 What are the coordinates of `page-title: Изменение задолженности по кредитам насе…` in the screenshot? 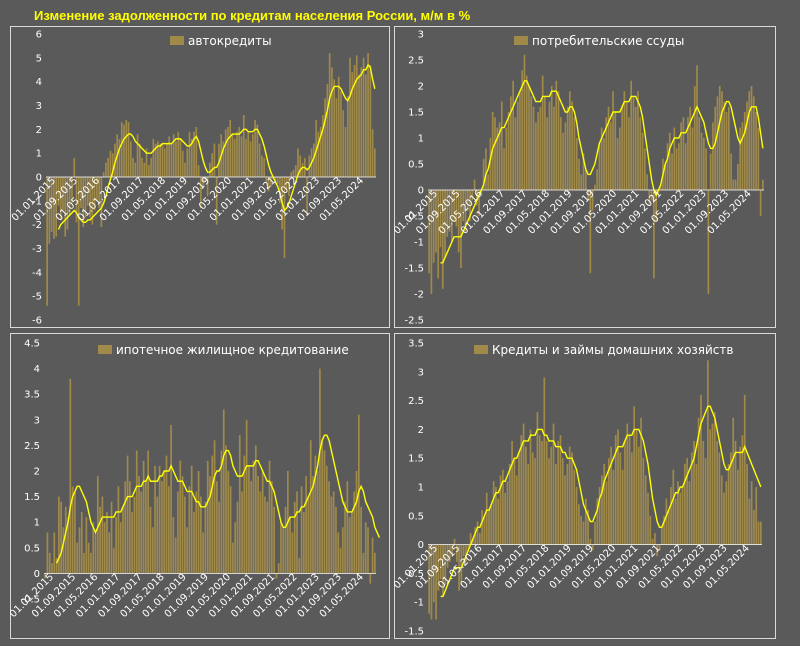 It's located at (252, 15).